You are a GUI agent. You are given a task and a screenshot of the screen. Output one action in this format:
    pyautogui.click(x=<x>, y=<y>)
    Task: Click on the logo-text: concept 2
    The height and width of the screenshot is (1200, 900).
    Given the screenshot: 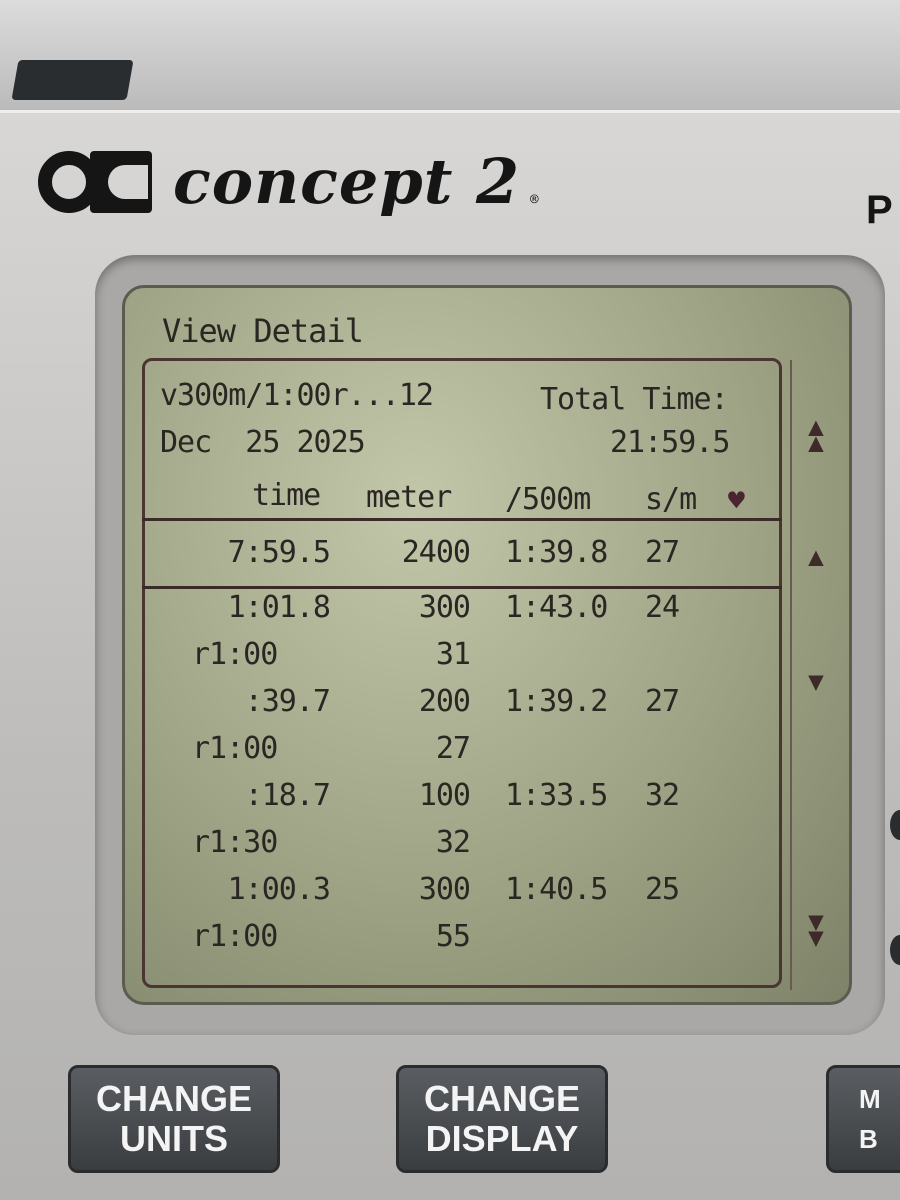 What is the action you would take?
    pyautogui.click(x=347, y=181)
    